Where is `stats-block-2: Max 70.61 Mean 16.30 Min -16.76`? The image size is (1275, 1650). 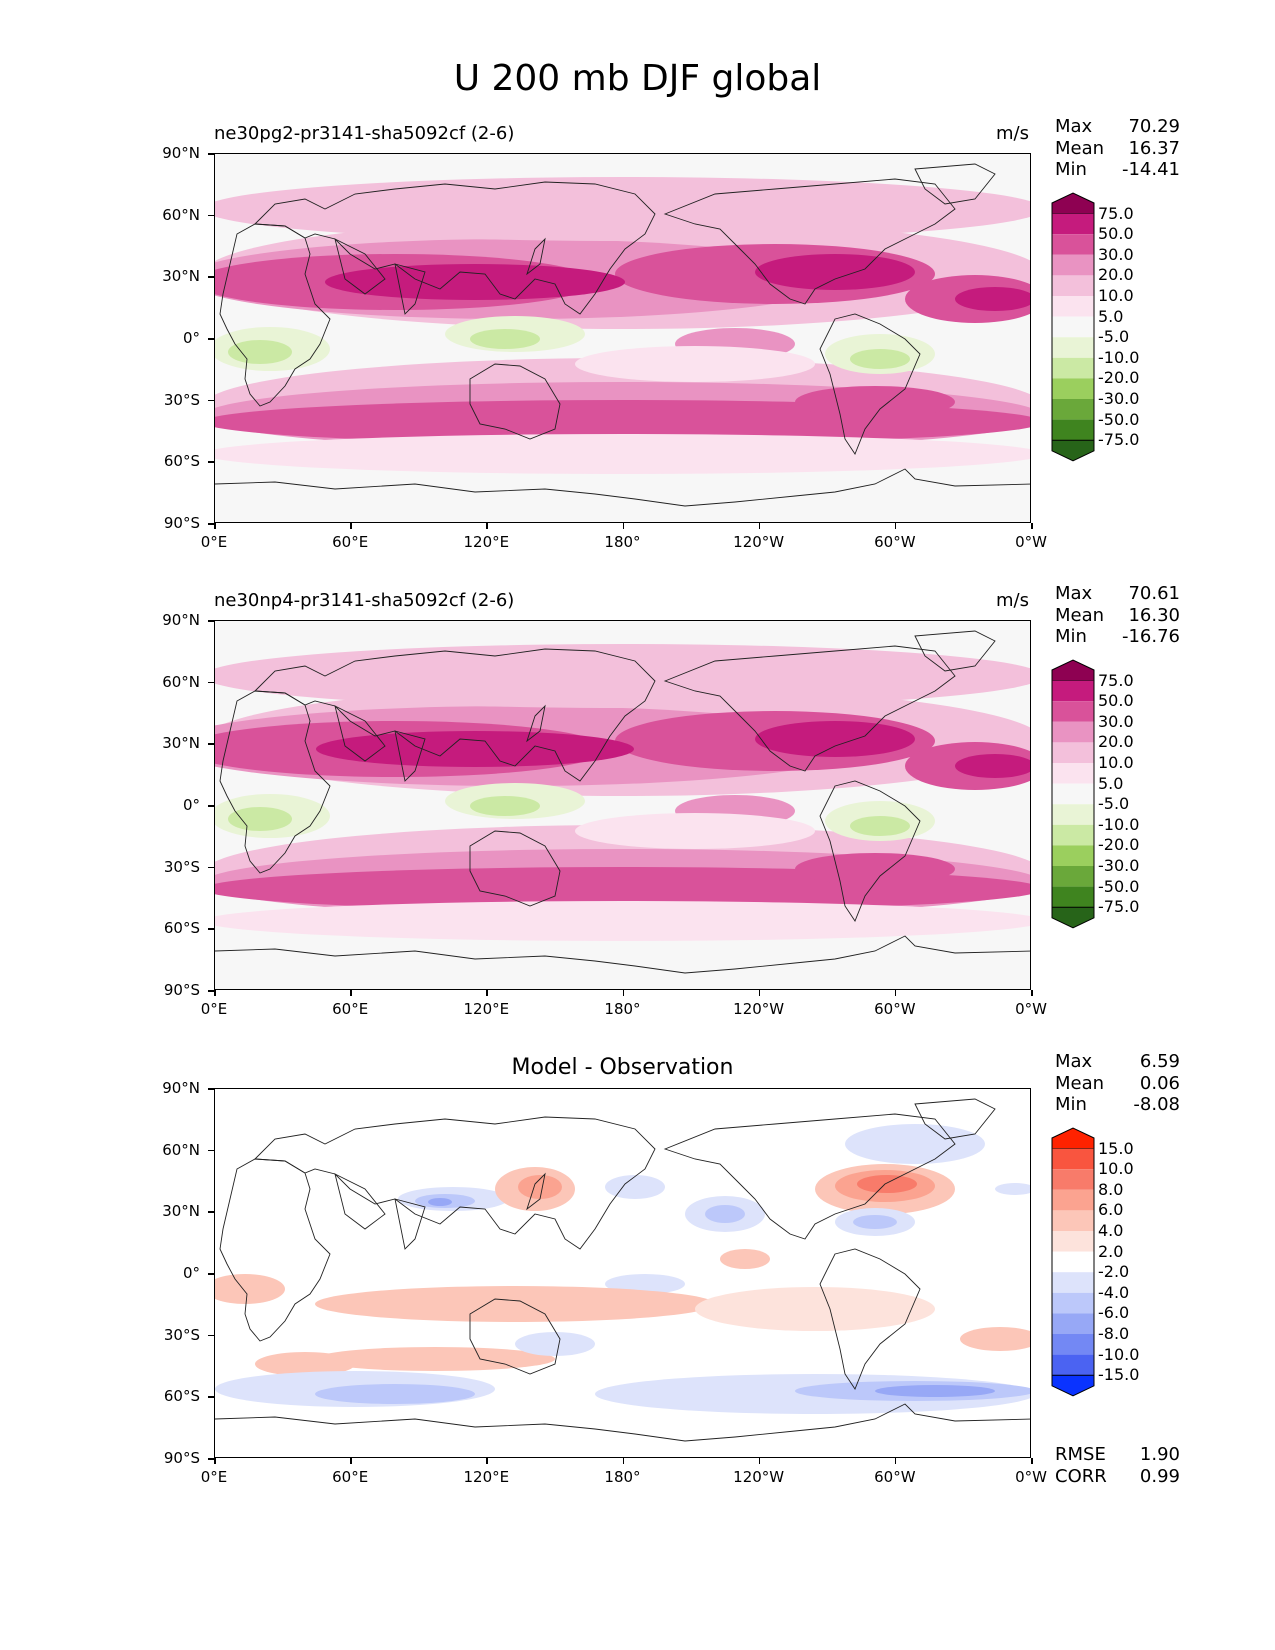 stats-block-2: Max 70.61 Mean 16.30 Min -16.76 is located at coordinates (1117, 615).